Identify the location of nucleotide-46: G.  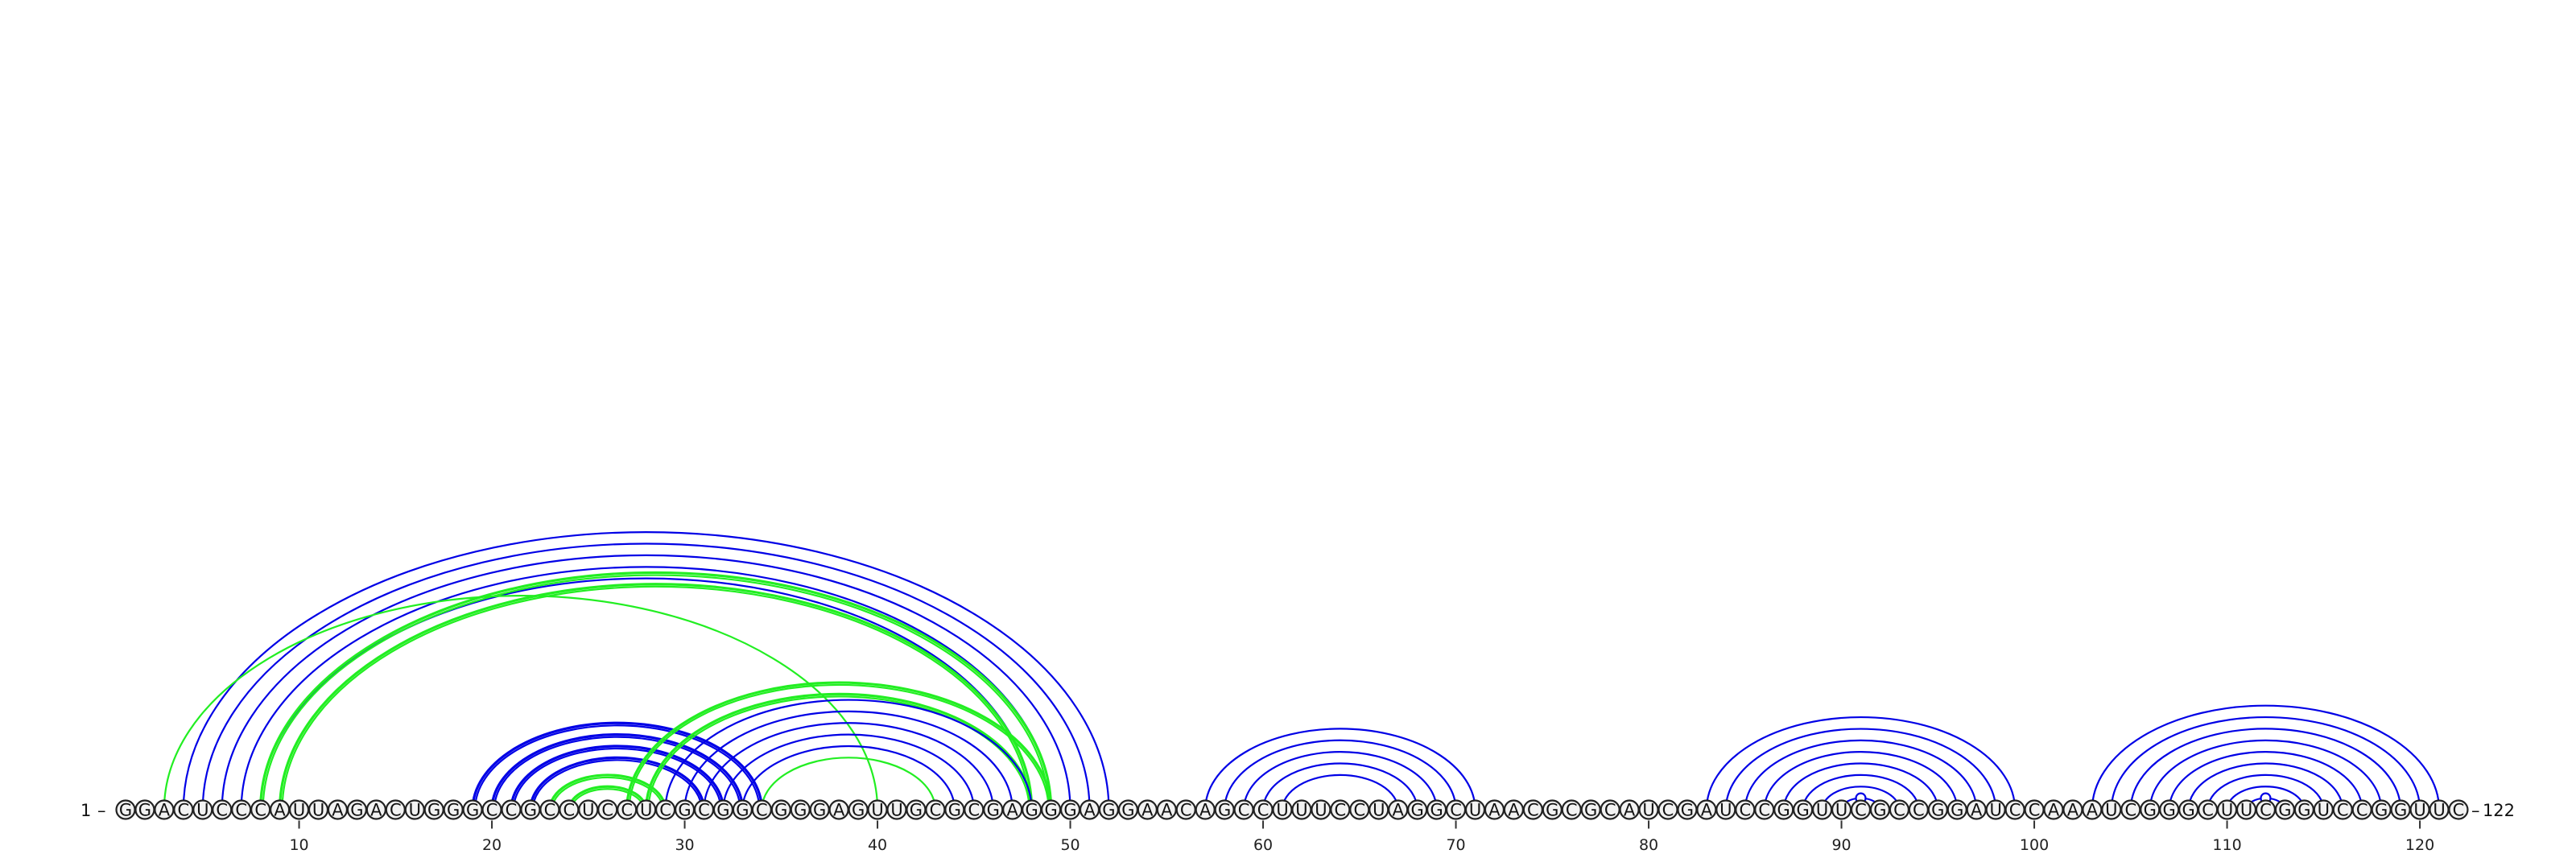
(993, 809).